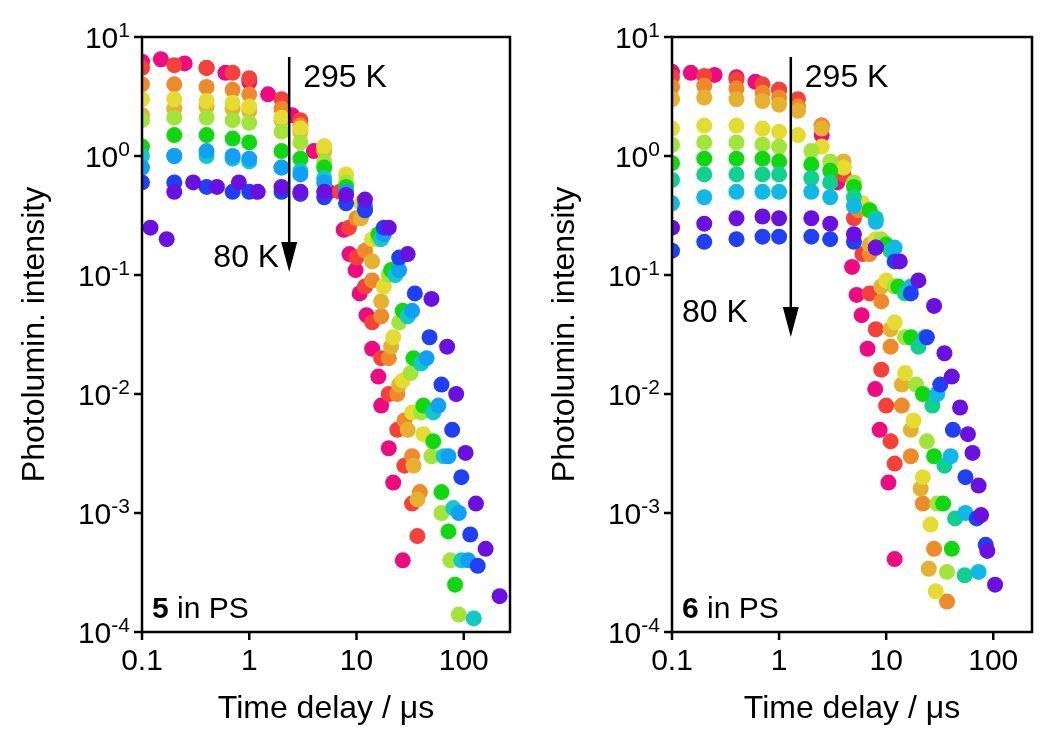 Image resolution: width=1040 pixels, height=738 pixels. Describe the element at coordinates (200, 607) in the screenshot. I see `annotation: 5 in PS` at that location.